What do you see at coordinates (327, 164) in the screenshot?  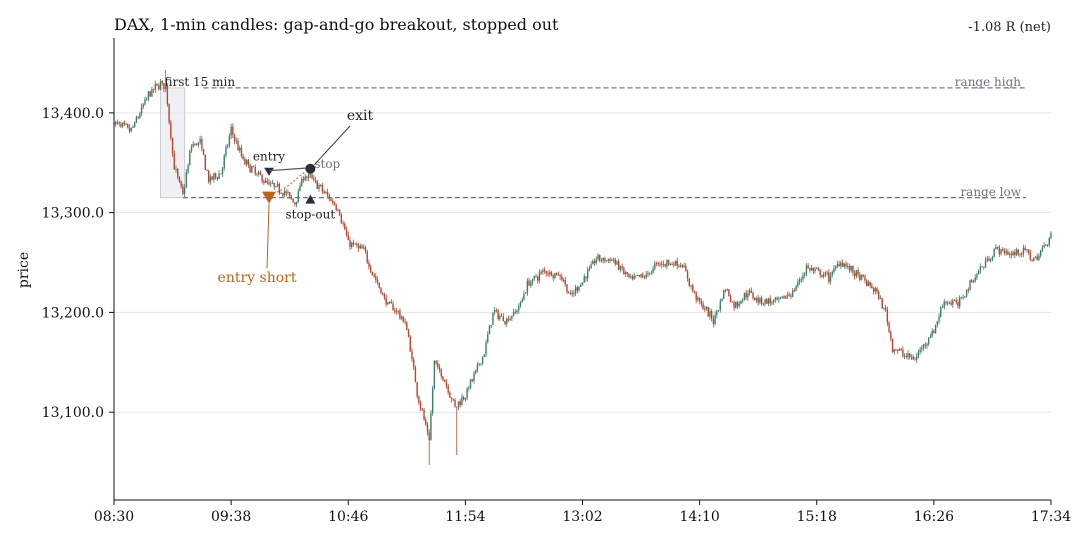 I see `stop-label: stop` at bounding box center [327, 164].